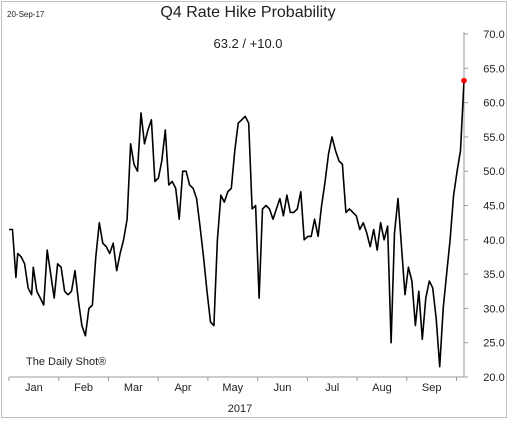 The height and width of the screenshot is (421, 510). What do you see at coordinates (26, 14) in the screenshot?
I see `date-stamp: 20-Sep-17` at bounding box center [26, 14].